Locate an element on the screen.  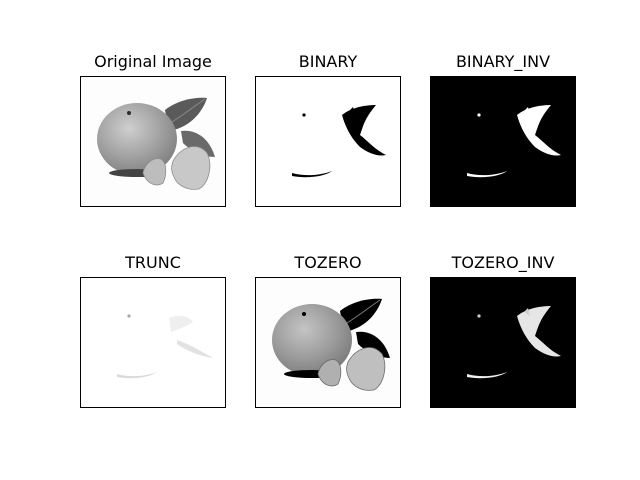
tozero-image is located at coordinates (328, 342).